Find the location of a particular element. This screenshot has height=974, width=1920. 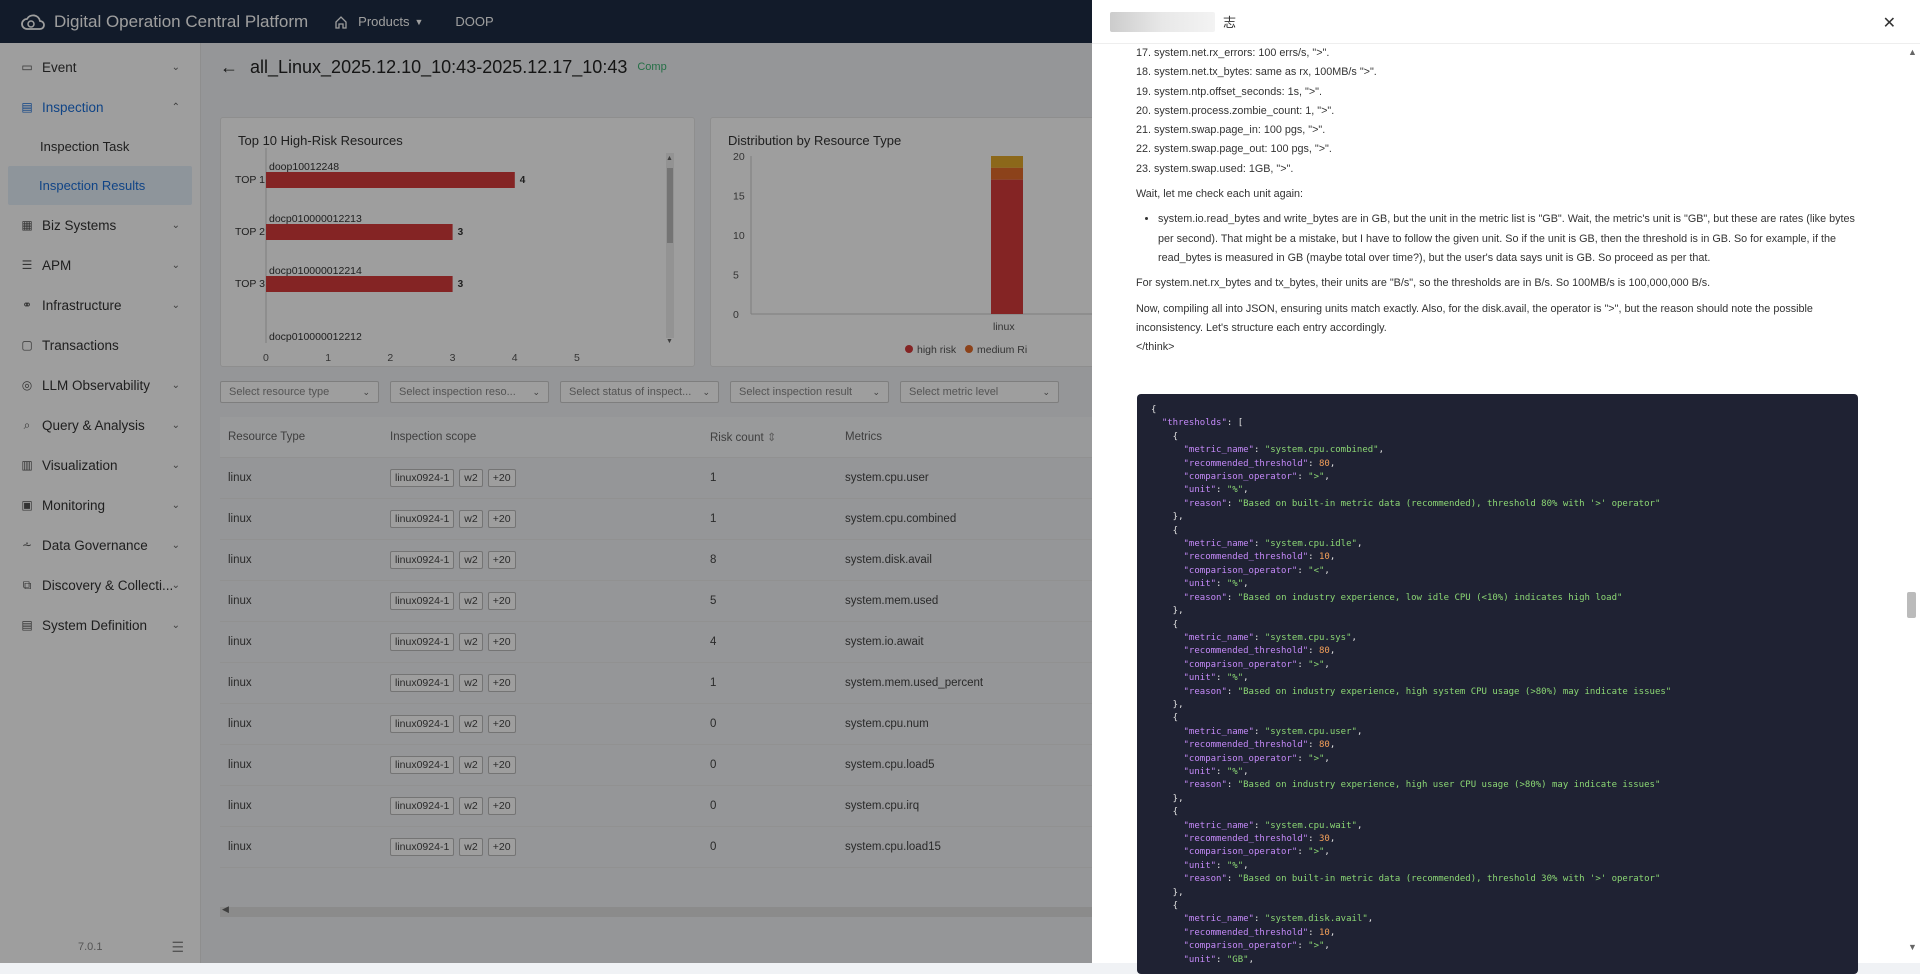

sidebar-item-visualization: ▥ Visualization ⌄ is located at coordinates (100, 465).